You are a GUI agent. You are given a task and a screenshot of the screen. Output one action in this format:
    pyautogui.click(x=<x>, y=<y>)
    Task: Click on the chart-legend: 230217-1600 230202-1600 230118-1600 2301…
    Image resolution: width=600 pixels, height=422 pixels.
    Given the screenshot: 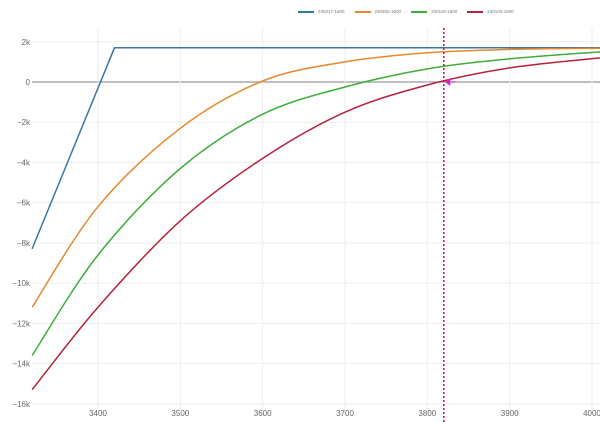 What is the action you would take?
    pyautogui.click(x=406, y=11)
    